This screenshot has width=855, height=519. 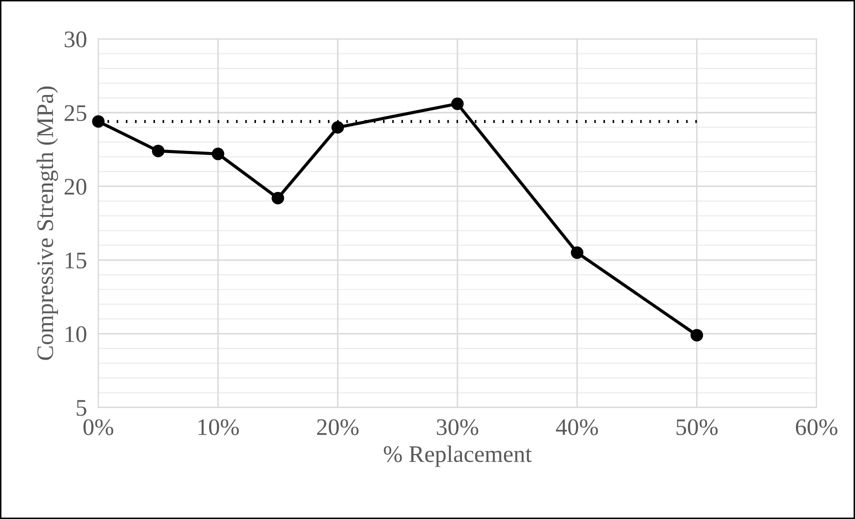 What do you see at coordinates (817, 427) in the screenshot?
I see `x-tick-label: 60%` at bounding box center [817, 427].